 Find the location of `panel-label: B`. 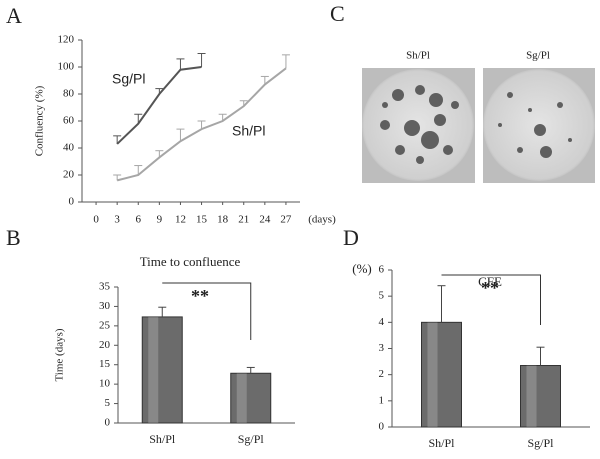

panel-label: B is located at coordinates (13, 237).